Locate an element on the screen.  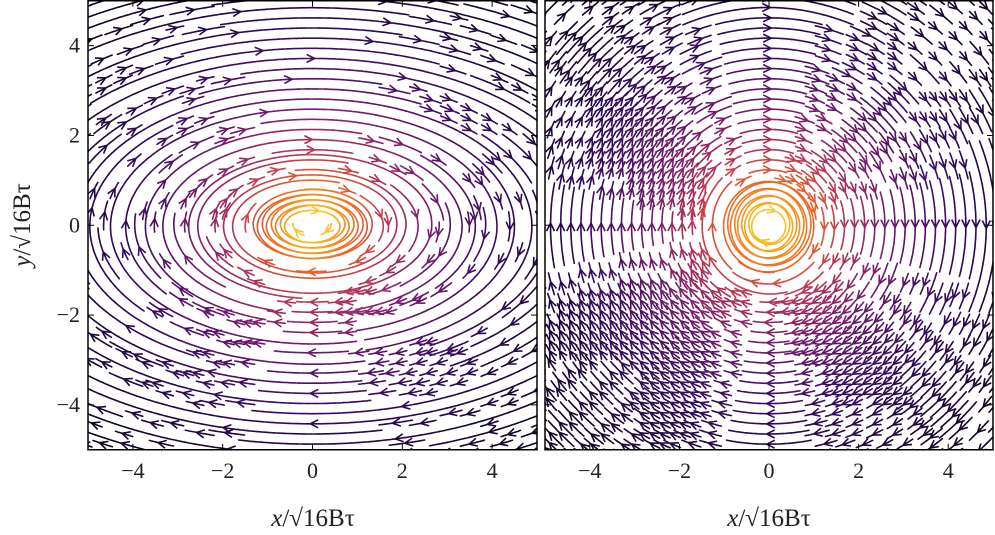
x-tick-label: −4 is located at coordinates (589, 470).